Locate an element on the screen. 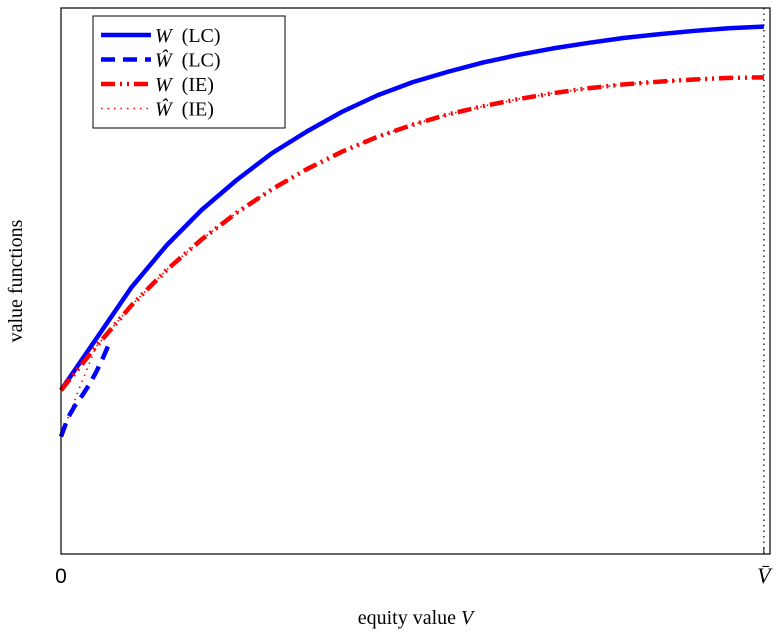 Image resolution: width=784 pixels, height=632 pixels. x-tick-label: V̄ is located at coordinates (765, 575).